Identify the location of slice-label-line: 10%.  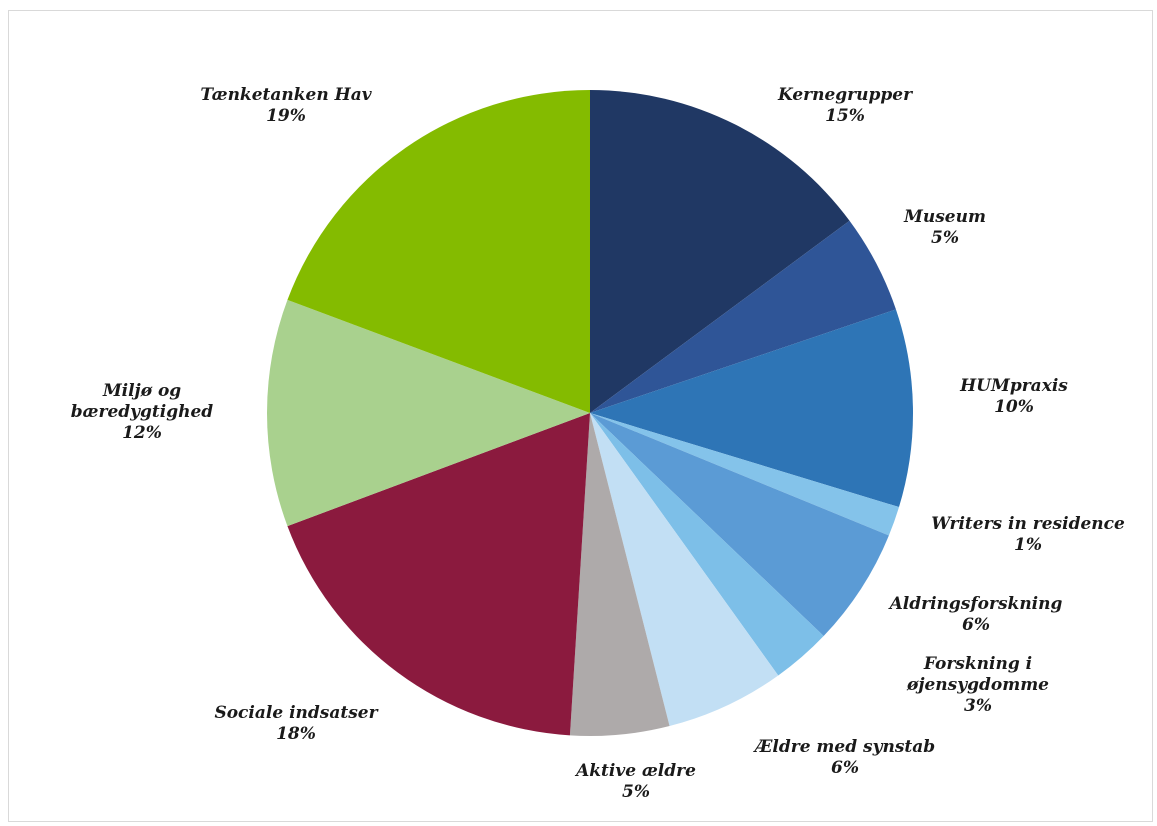
(1014, 407).